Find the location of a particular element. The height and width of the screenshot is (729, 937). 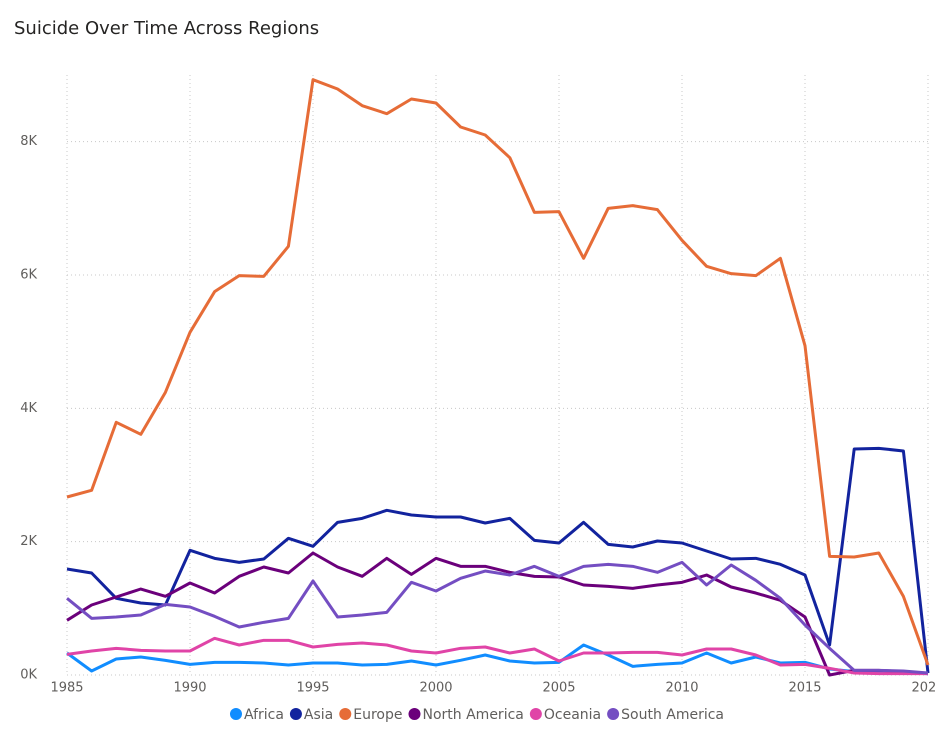

legend-label: North America is located at coordinates (473, 715).